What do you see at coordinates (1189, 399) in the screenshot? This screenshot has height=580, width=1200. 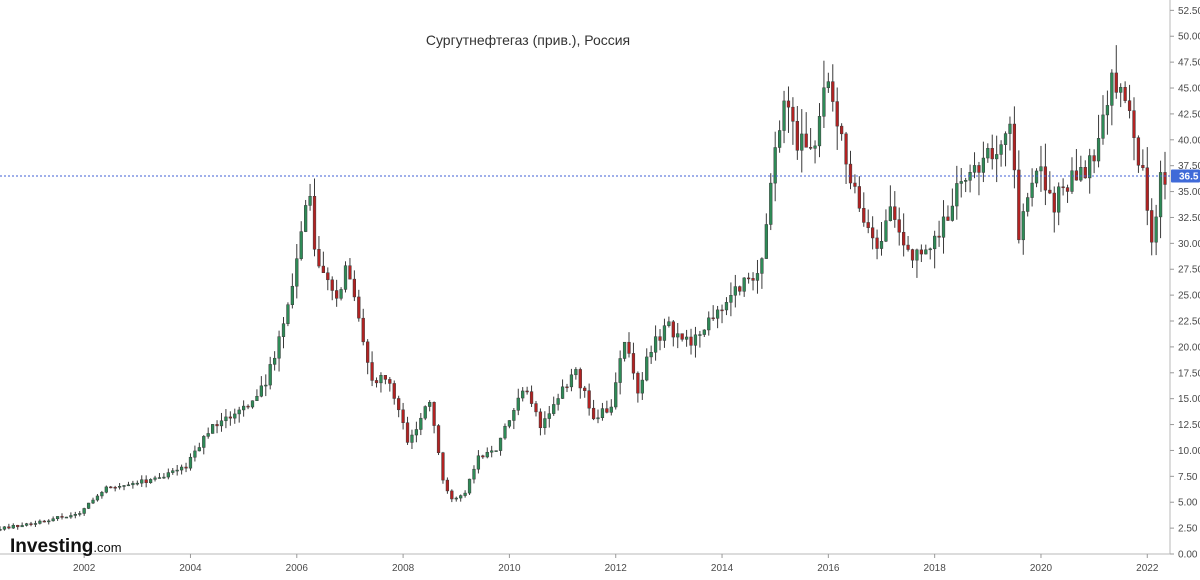 I see `y-tick-label: 15.00` at bounding box center [1189, 399].